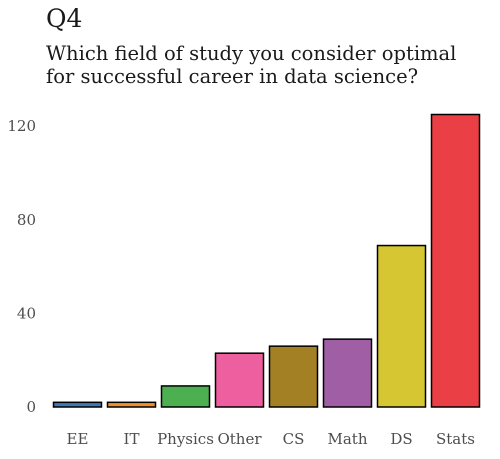  I want to click on y-axis: 0 40 80 120, so click(21, 266).